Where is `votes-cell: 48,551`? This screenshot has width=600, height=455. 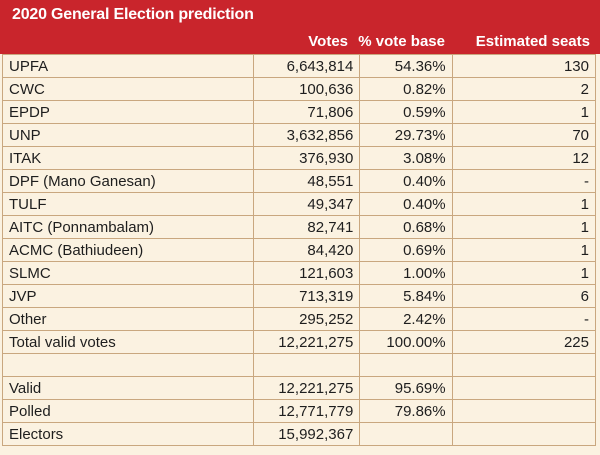
votes-cell: 48,551 is located at coordinates (306, 181).